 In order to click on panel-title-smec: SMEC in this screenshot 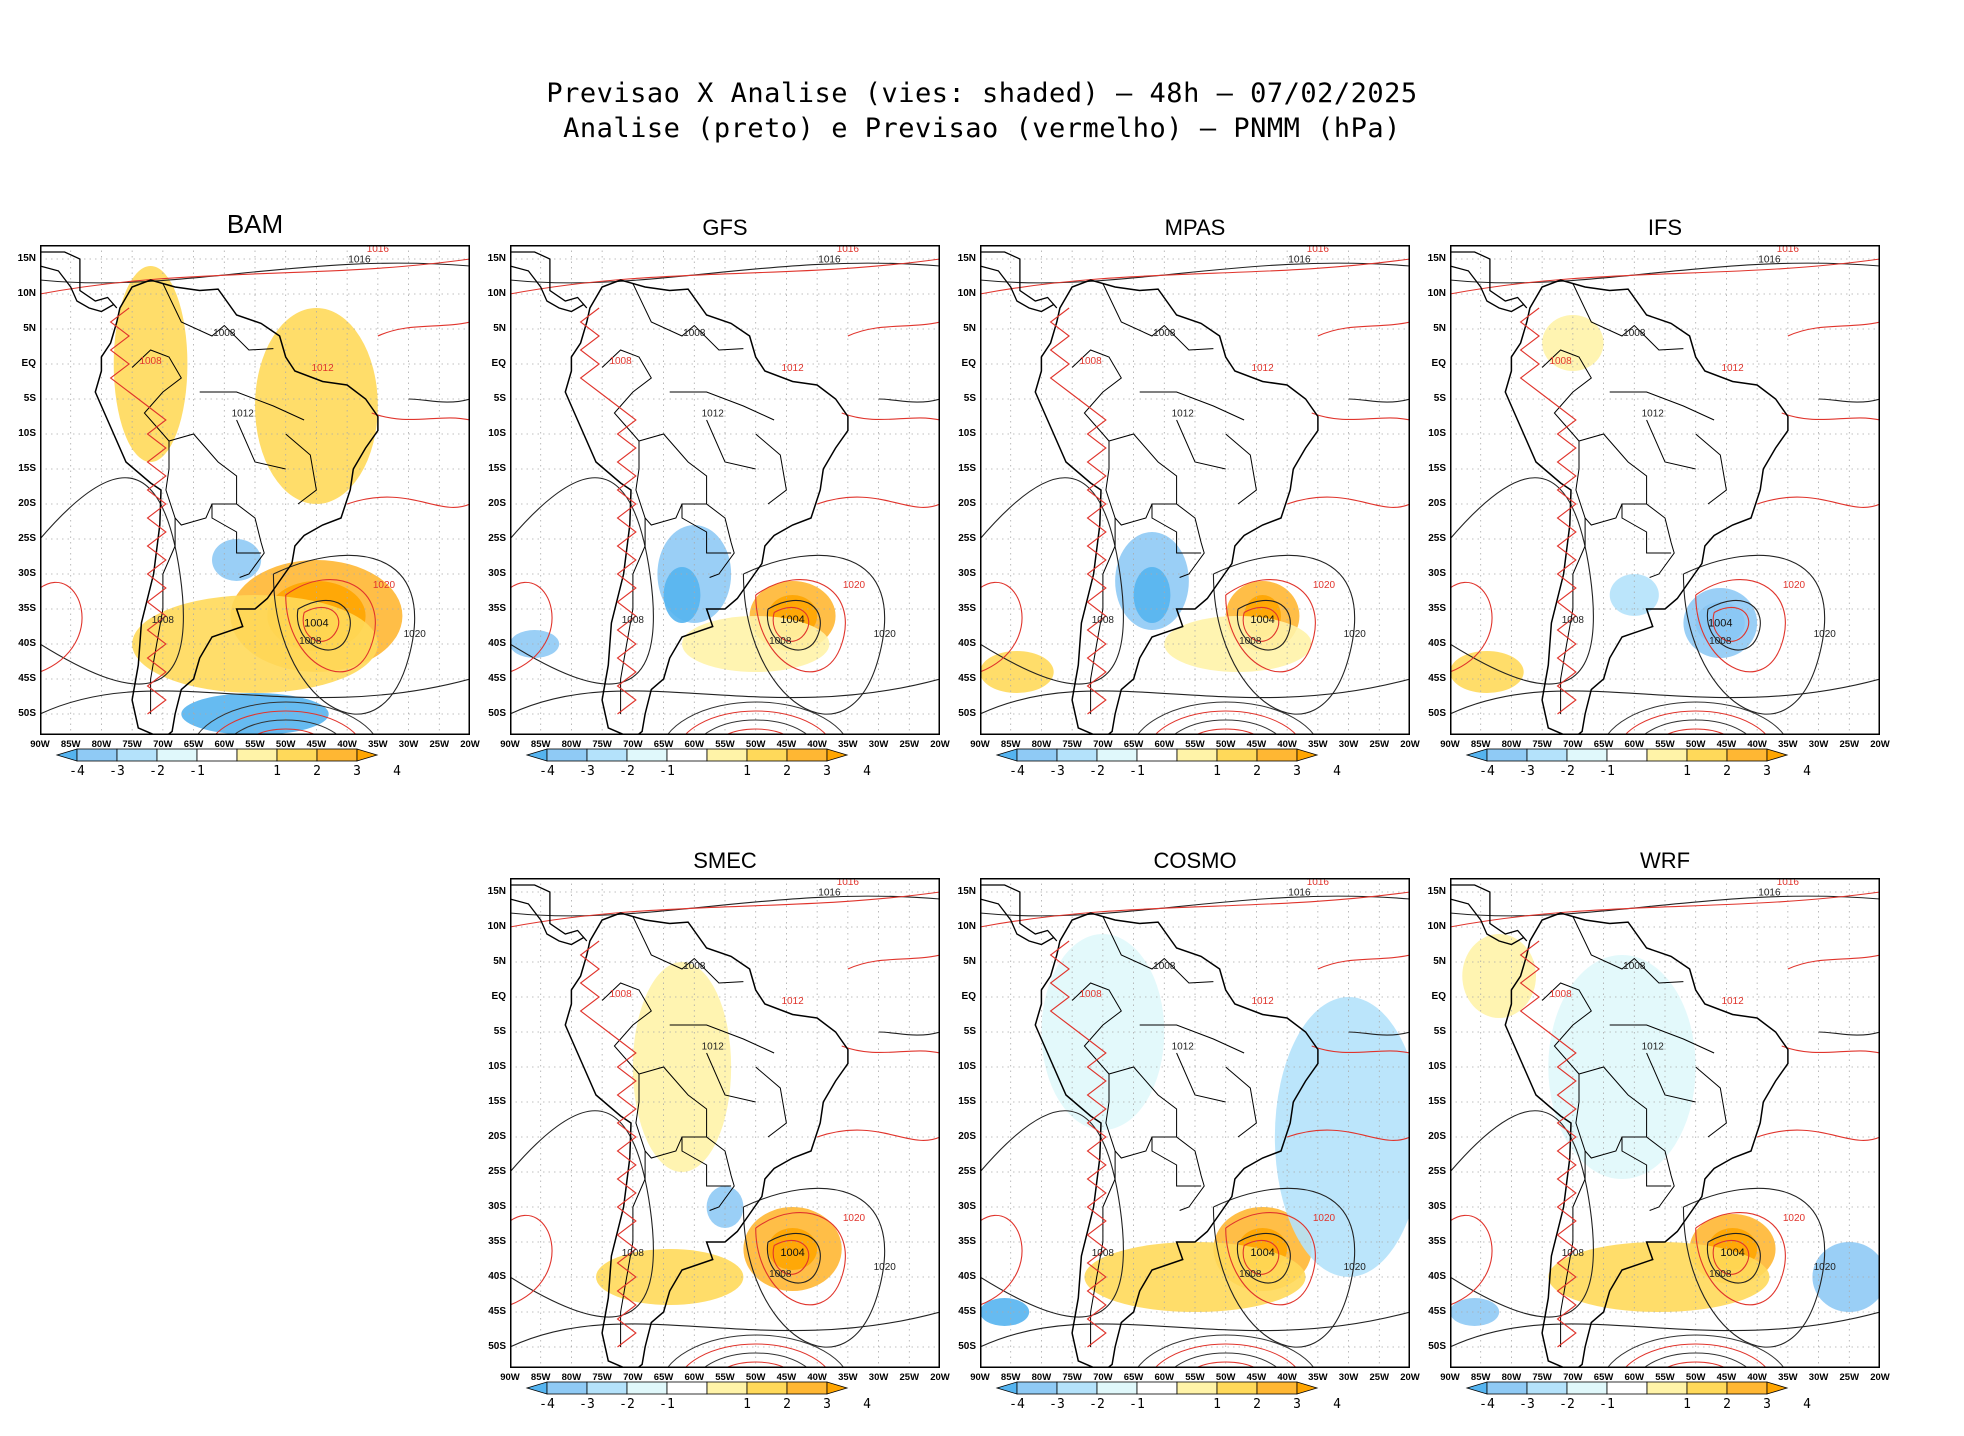, I will do `click(725, 860)`.